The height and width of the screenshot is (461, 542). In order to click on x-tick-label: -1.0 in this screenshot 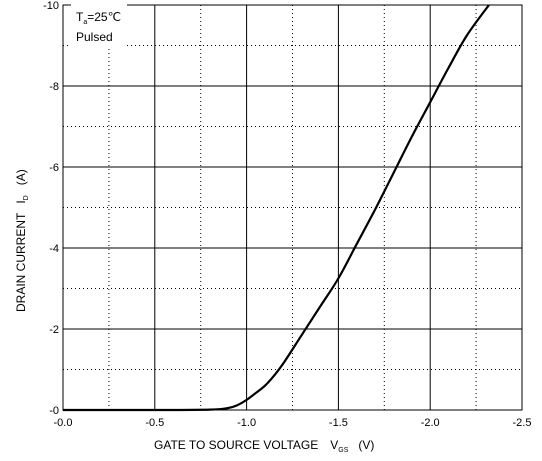, I will do `click(246, 423)`.